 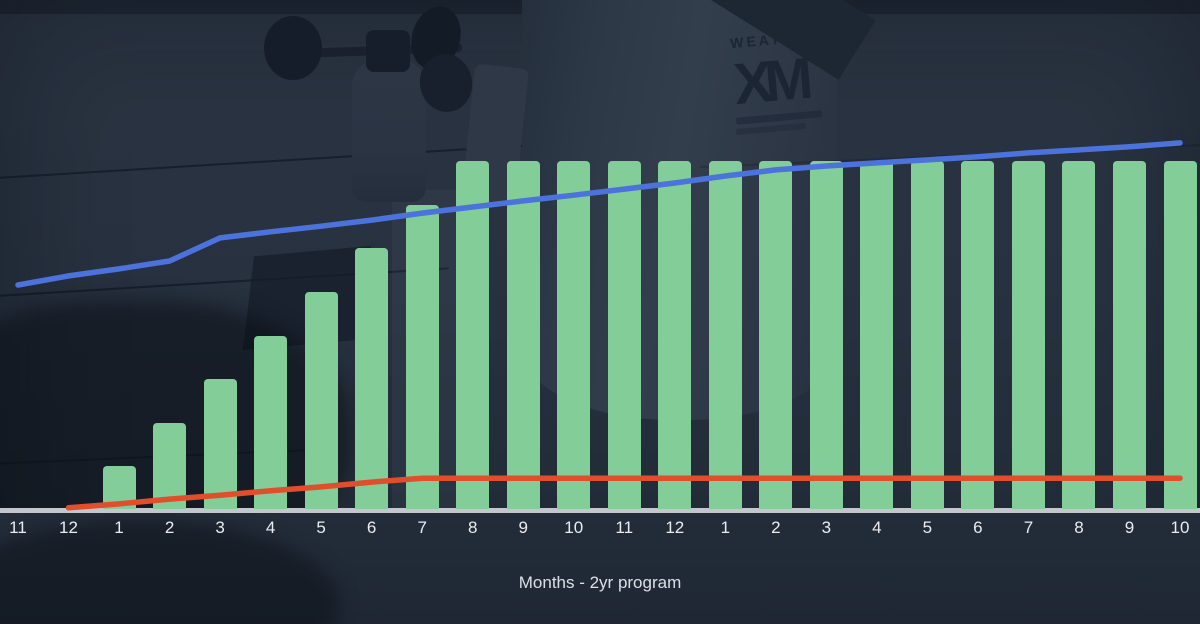 I want to click on red-line, so click(x=624, y=493).